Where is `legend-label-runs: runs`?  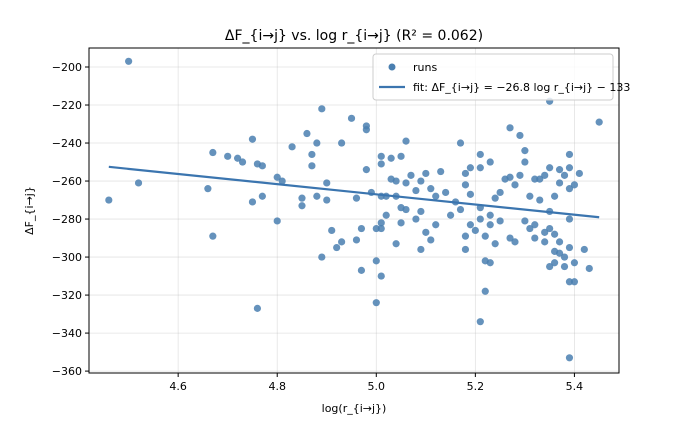 legend-label-runs: runs is located at coordinates (425, 67).